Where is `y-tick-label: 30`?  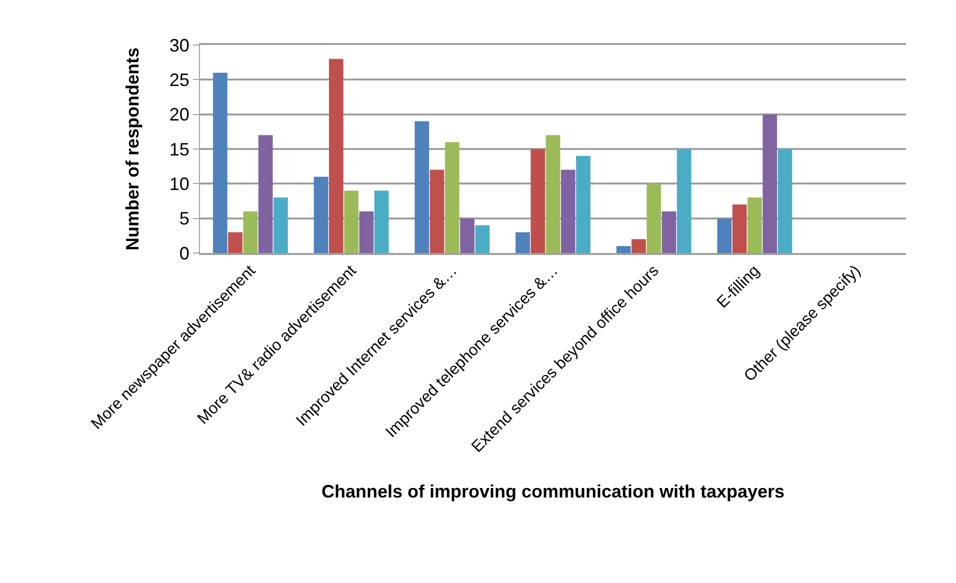
y-tick-label: 30 is located at coordinates (179, 45).